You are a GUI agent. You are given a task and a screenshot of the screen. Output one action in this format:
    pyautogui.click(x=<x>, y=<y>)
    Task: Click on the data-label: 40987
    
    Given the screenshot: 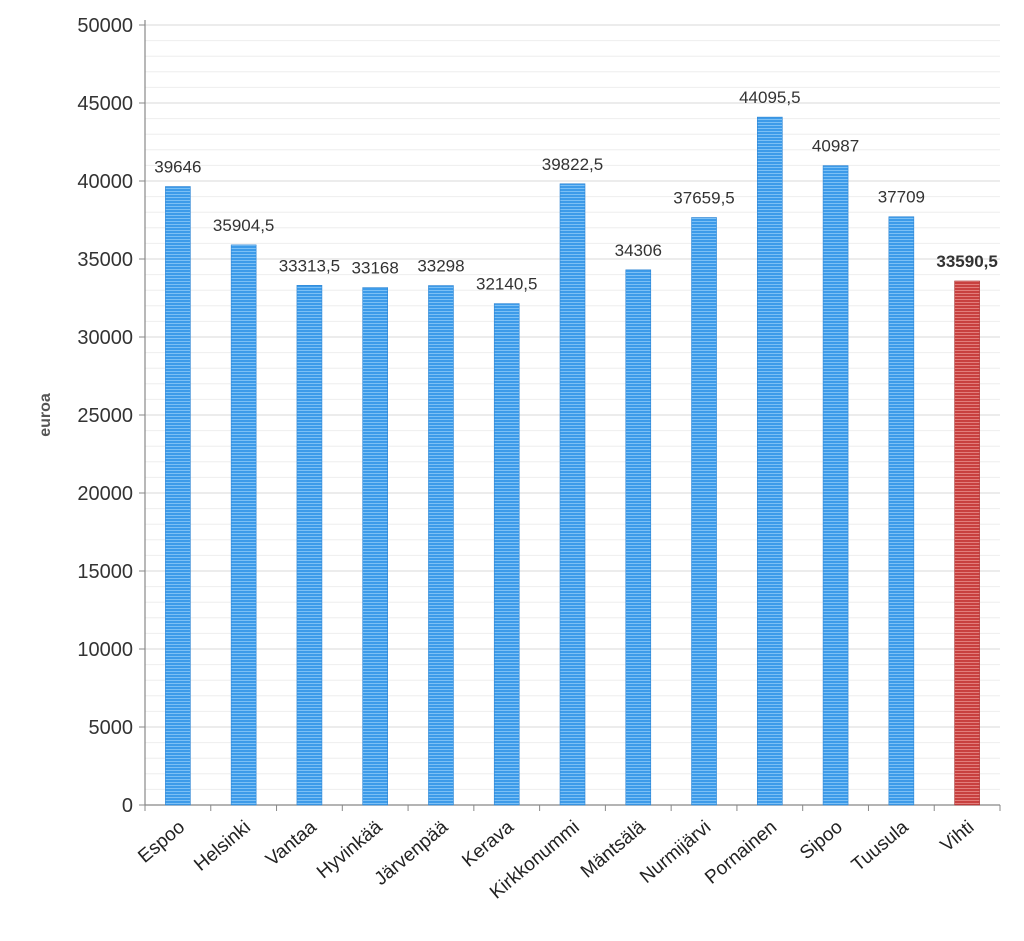 What is the action you would take?
    pyautogui.click(x=835, y=146)
    